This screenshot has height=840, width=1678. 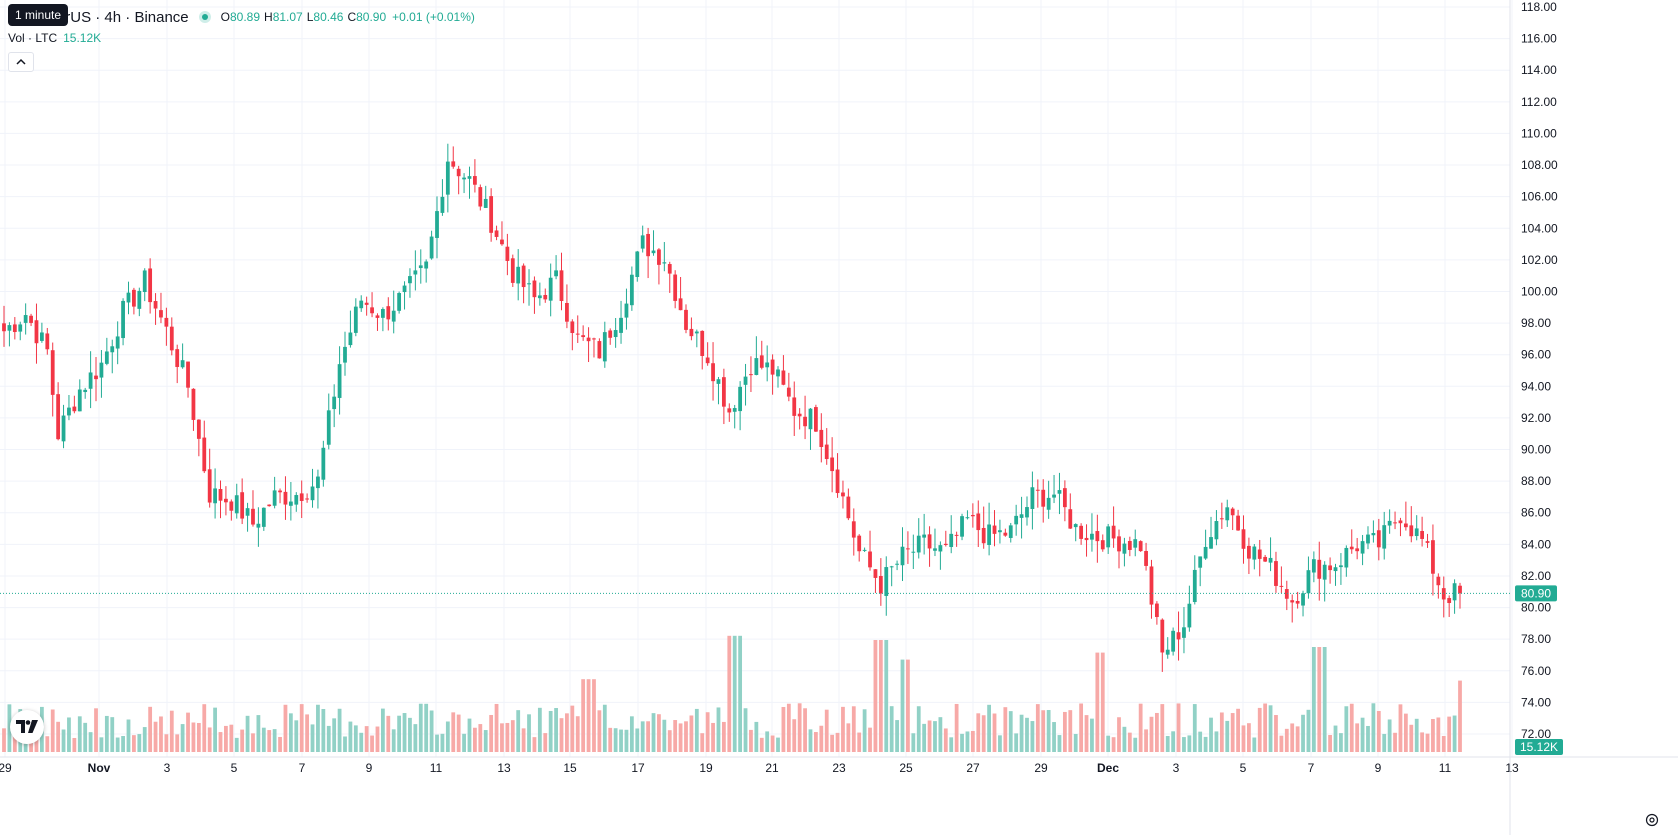 What do you see at coordinates (1539, 102) in the screenshot?
I see `y-tick-label: 112.00` at bounding box center [1539, 102].